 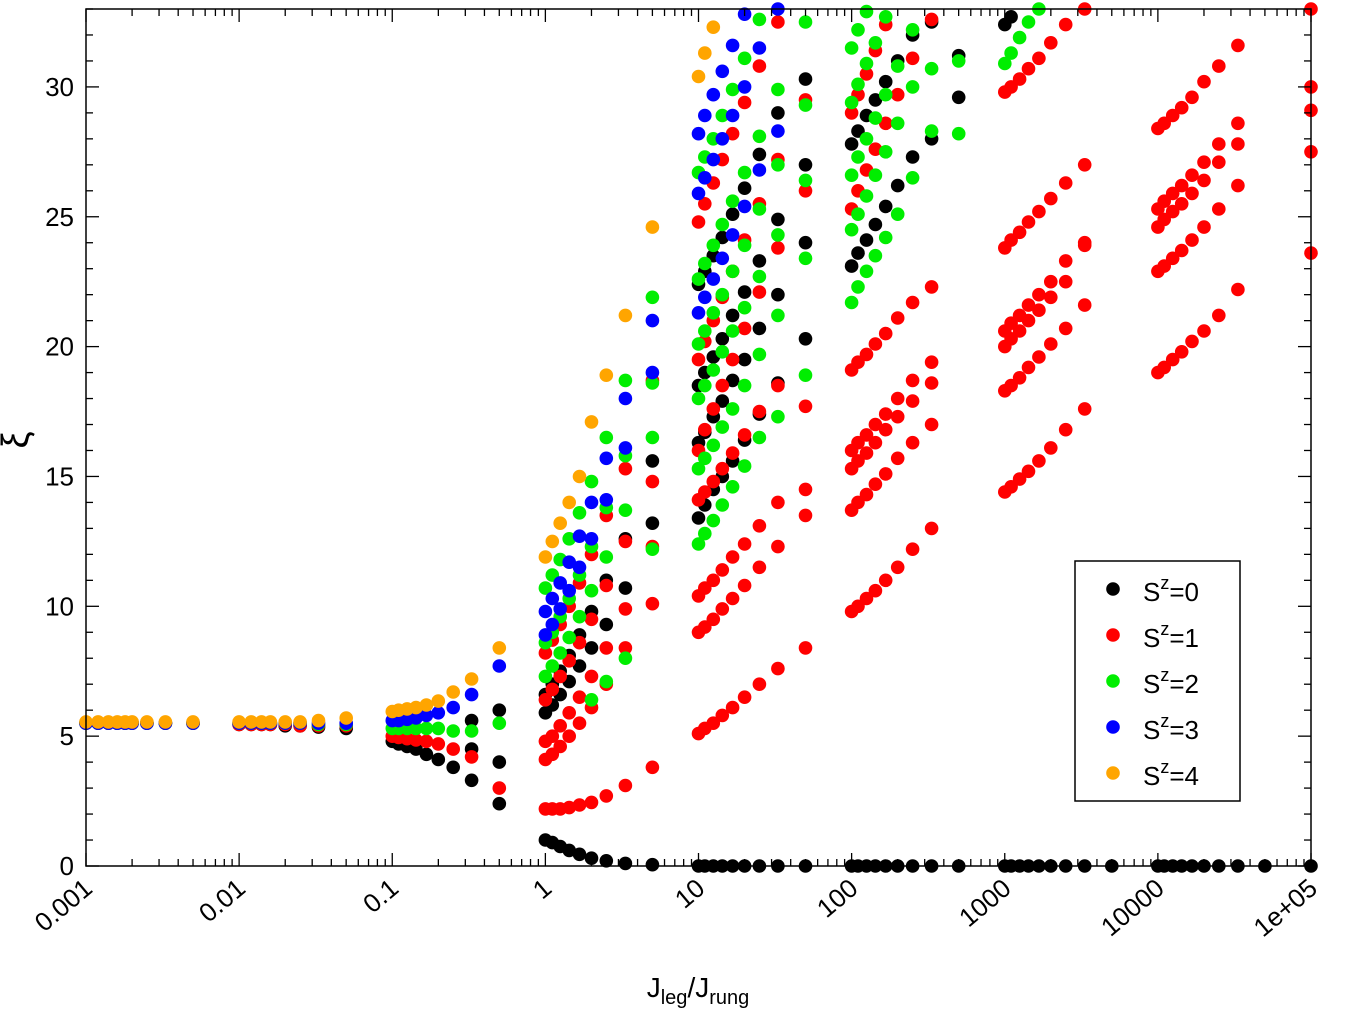 I want to click on legend-label: Sz=0, so click(x=1171, y=590).